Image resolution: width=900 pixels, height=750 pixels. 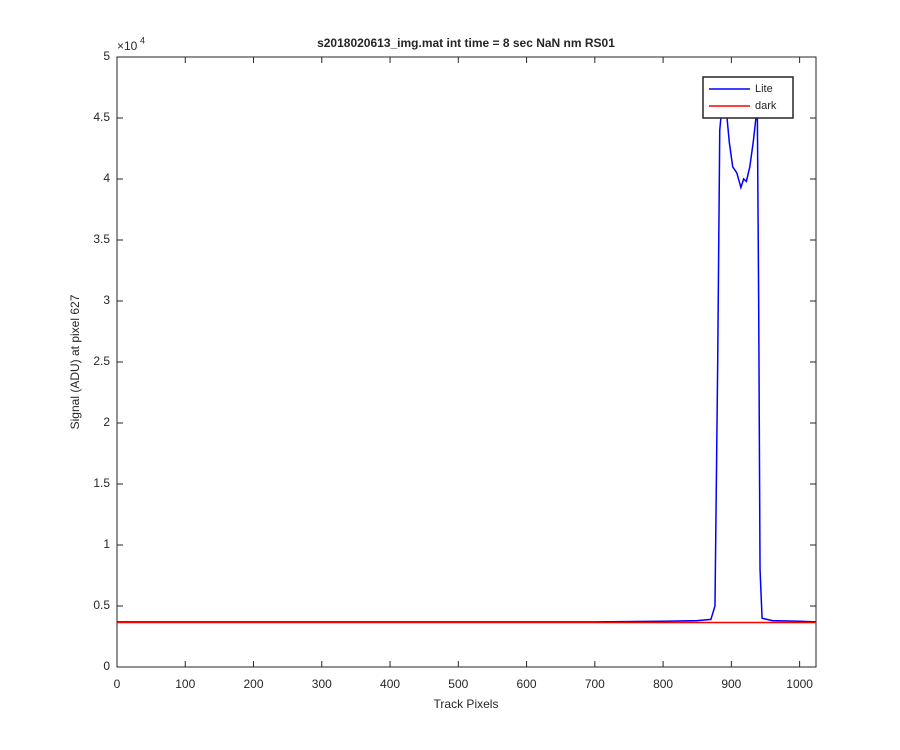 What do you see at coordinates (185, 684) in the screenshot?
I see `x-tick-label: 100` at bounding box center [185, 684].